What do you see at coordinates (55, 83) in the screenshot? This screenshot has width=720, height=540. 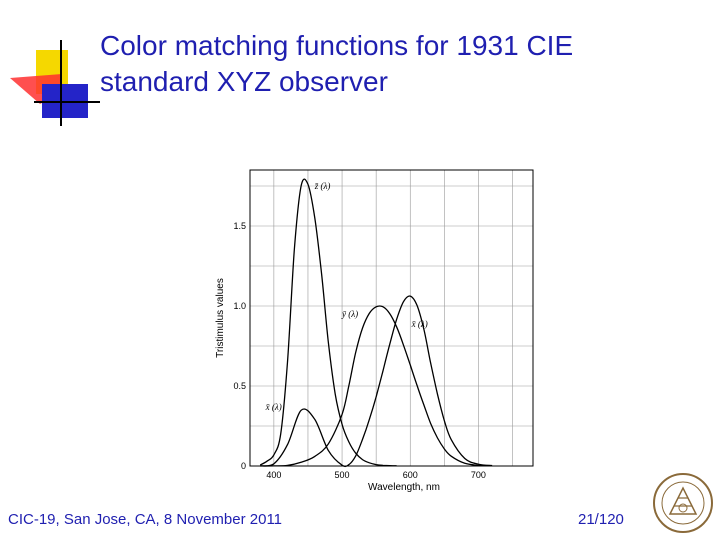 I see `corner-decoration` at bounding box center [55, 83].